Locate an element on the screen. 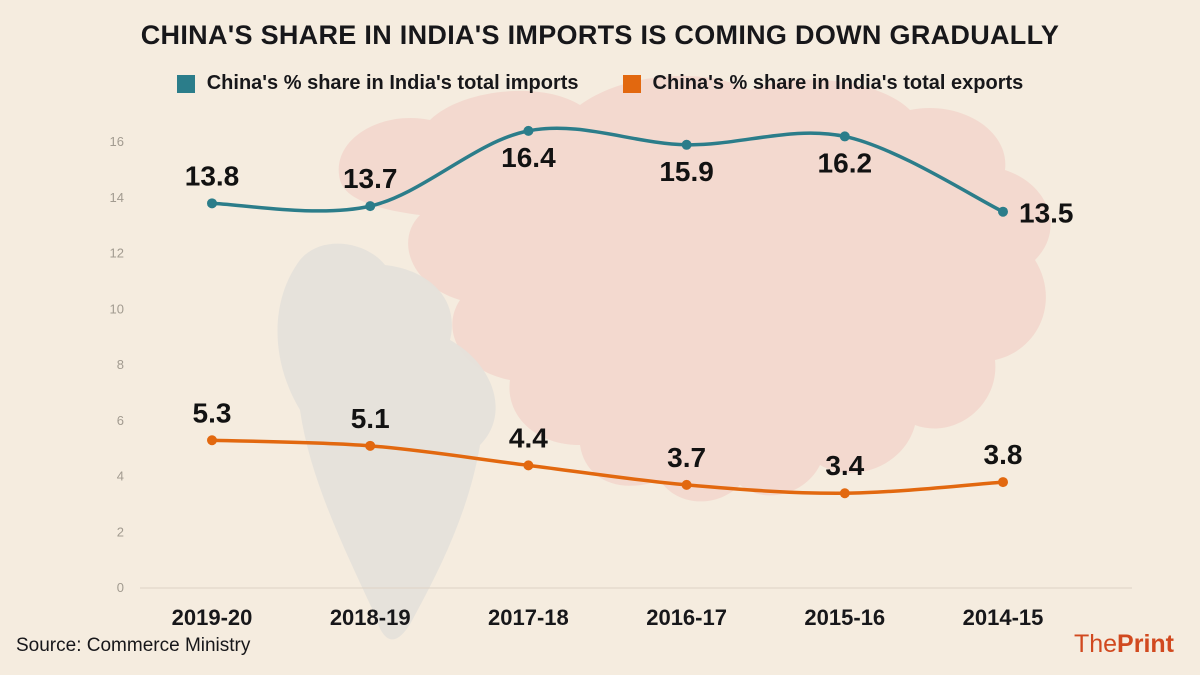 The height and width of the screenshot is (675, 1200). imports-line is located at coordinates (607, 170).